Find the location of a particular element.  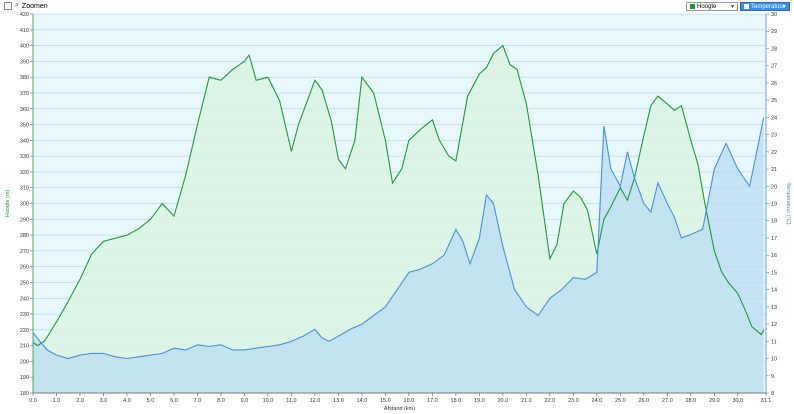

left-tick-label: 220 is located at coordinates (24, 331).